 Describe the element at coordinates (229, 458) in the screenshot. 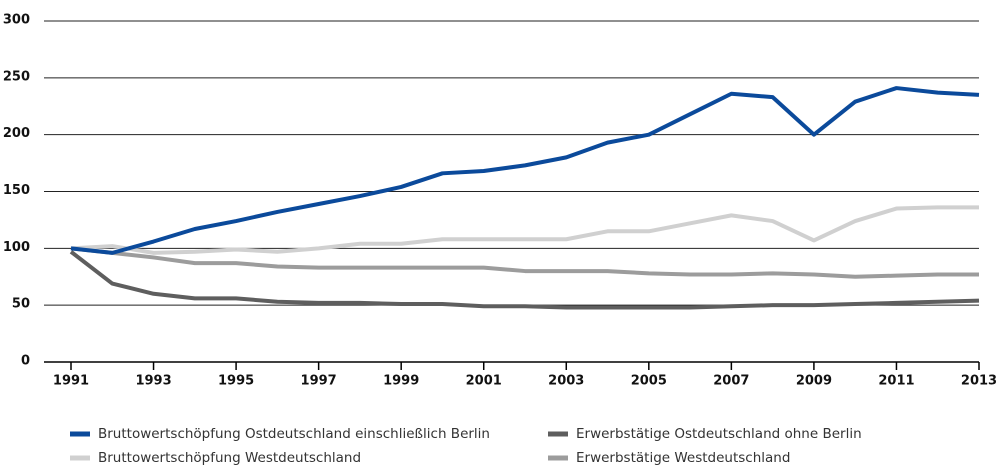

I see `legend-label: Bruttowertschöpfung Westdeutschland` at that location.